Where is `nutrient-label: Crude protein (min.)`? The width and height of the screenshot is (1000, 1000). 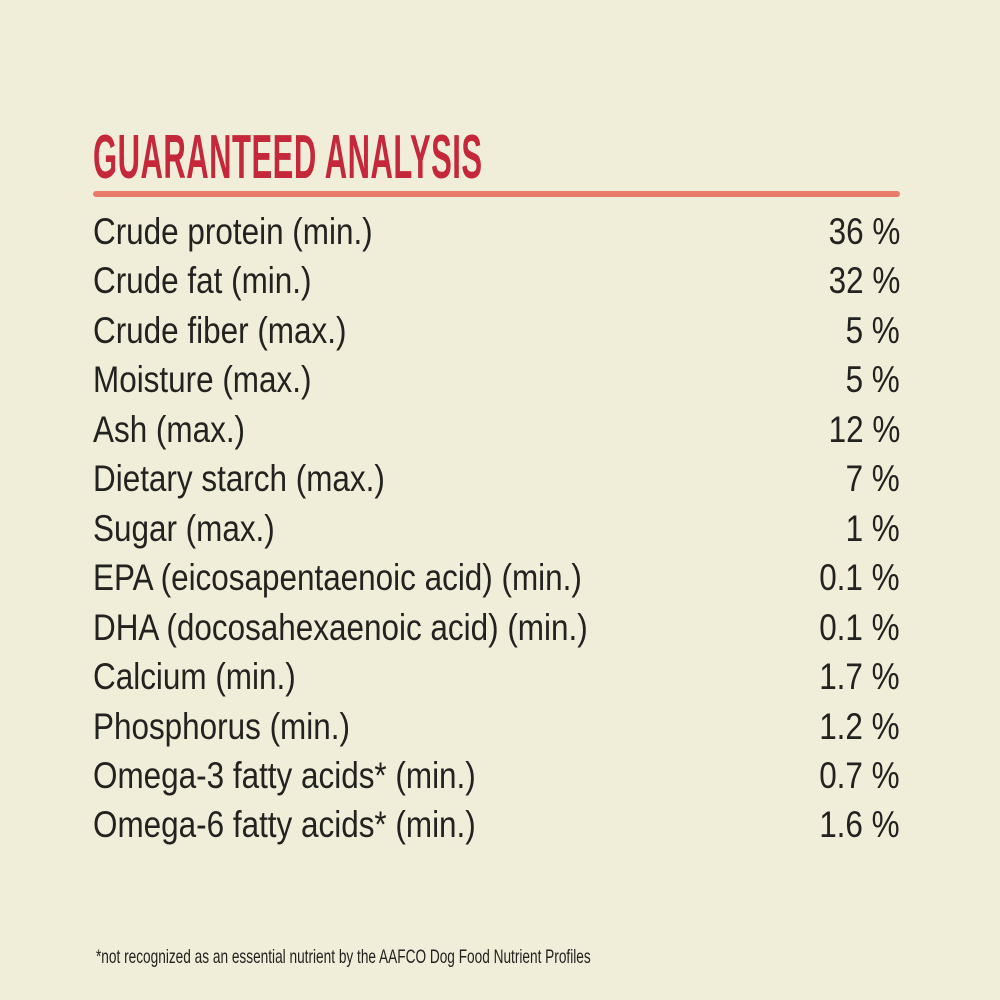
nutrient-label: Crude protein (min.) is located at coordinates (233, 231).